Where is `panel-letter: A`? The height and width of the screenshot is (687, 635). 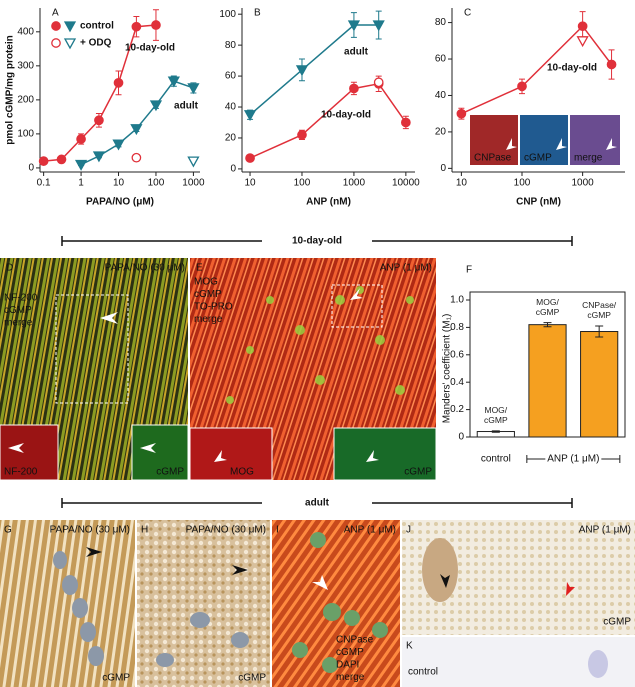
panel-letter: A is located at coordinates (55, 13).